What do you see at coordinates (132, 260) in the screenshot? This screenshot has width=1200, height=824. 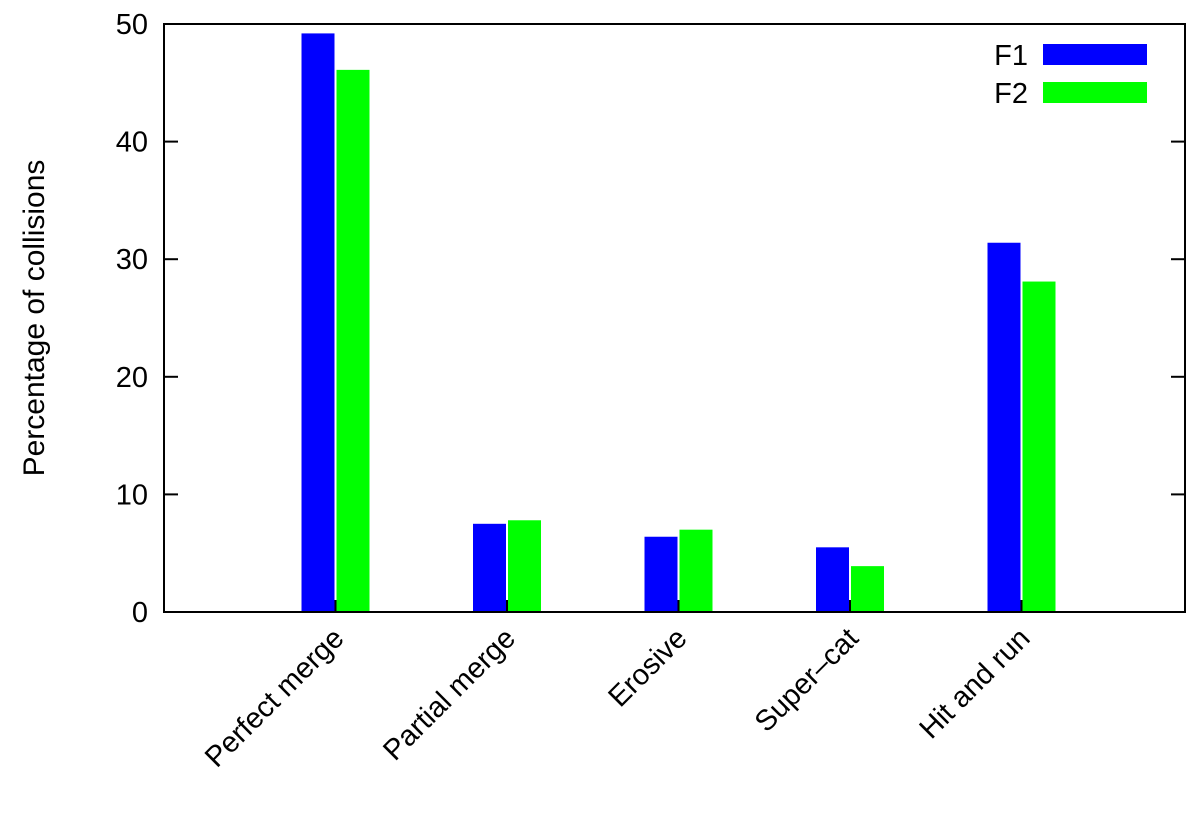 I see `y-tick-label: 30` at bounding box center [132, 260].